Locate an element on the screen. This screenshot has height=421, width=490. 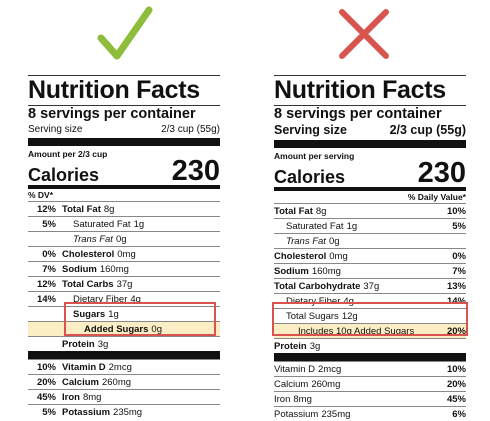
nutrient-name: Added Sugars is located at coordinates (116, 329).